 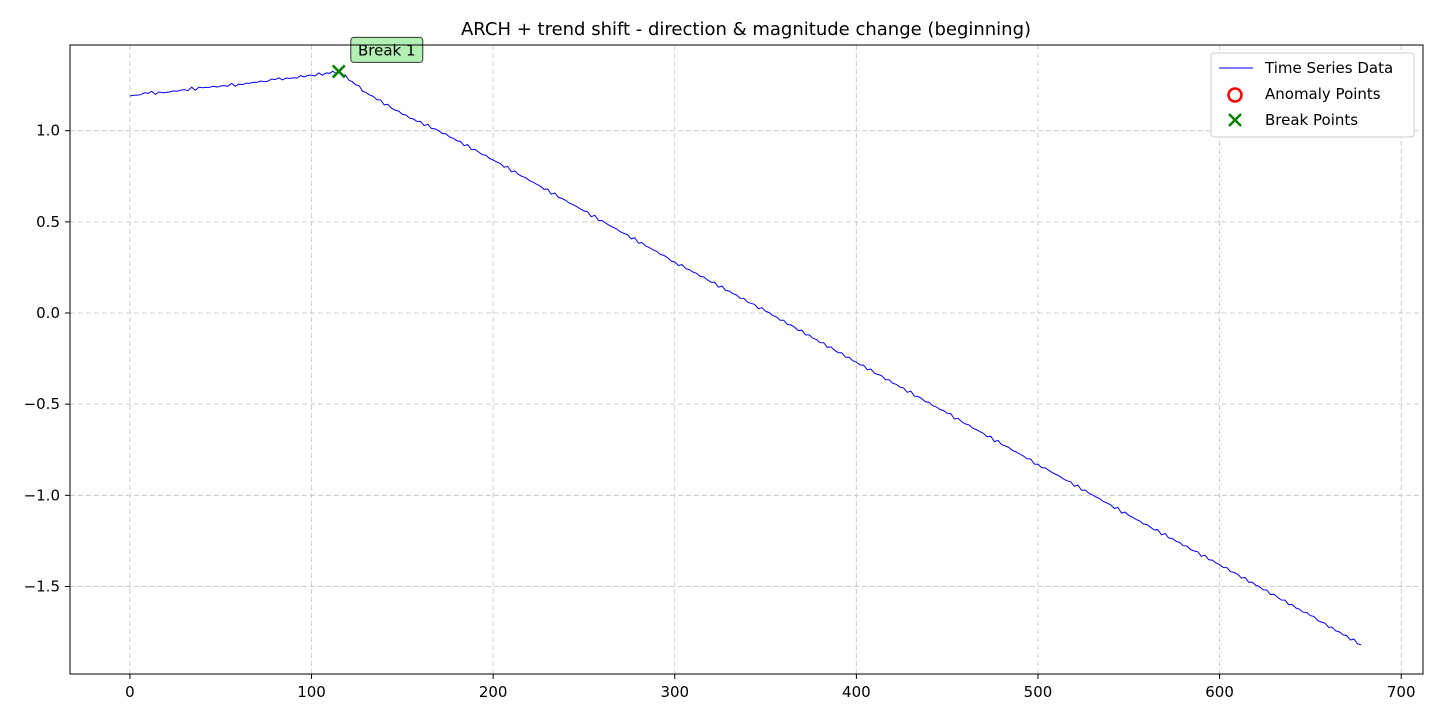 What do you see at coordinates (674, 692) in the screenshot?
I see `x-tick-label: 300` at bounding box center [674, 692].